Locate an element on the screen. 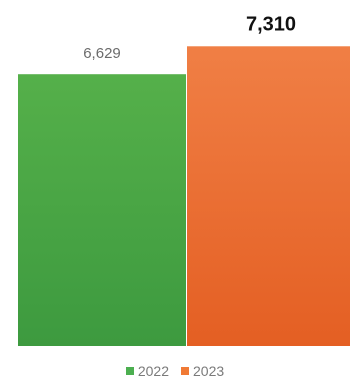 Image resolution: width=350 pixels, height=383 pixels. legend-item-2022: 2022 is located at coordinates (147, 371).